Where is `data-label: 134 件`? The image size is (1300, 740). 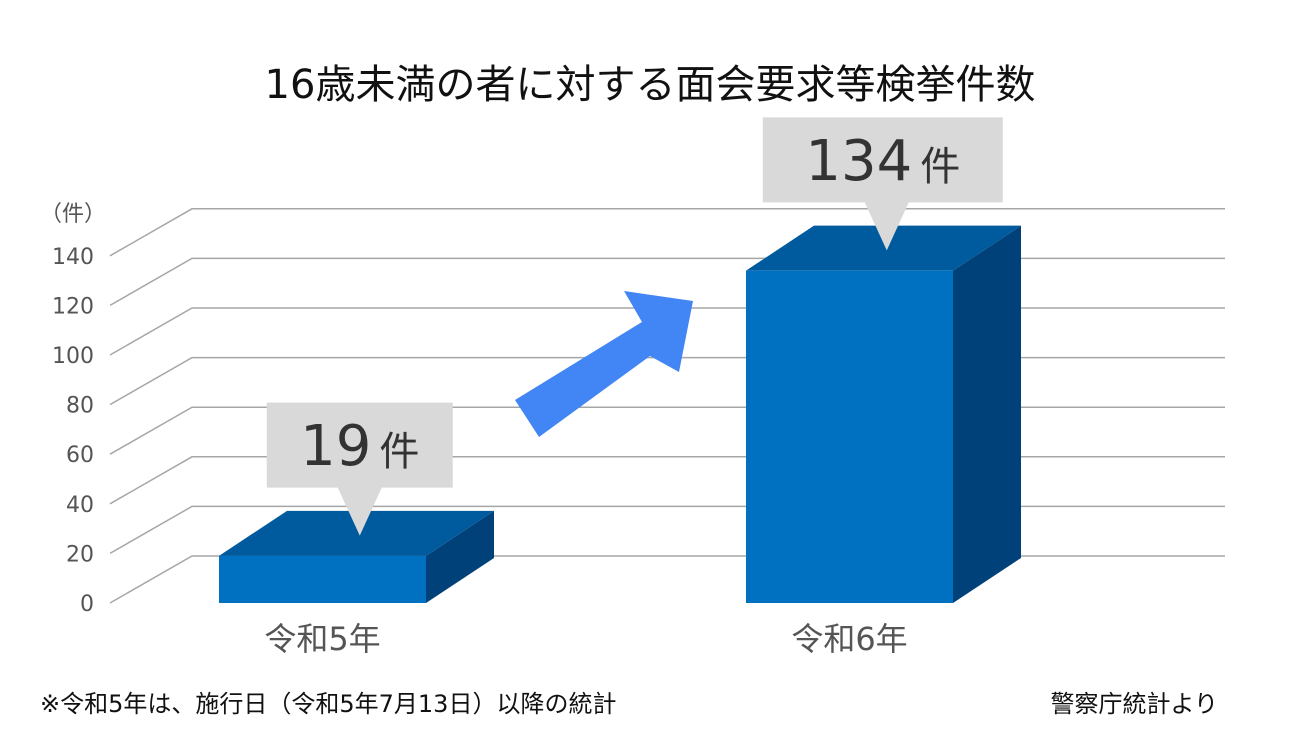 data-label: 134 件 is located at coordinates (882, 161).